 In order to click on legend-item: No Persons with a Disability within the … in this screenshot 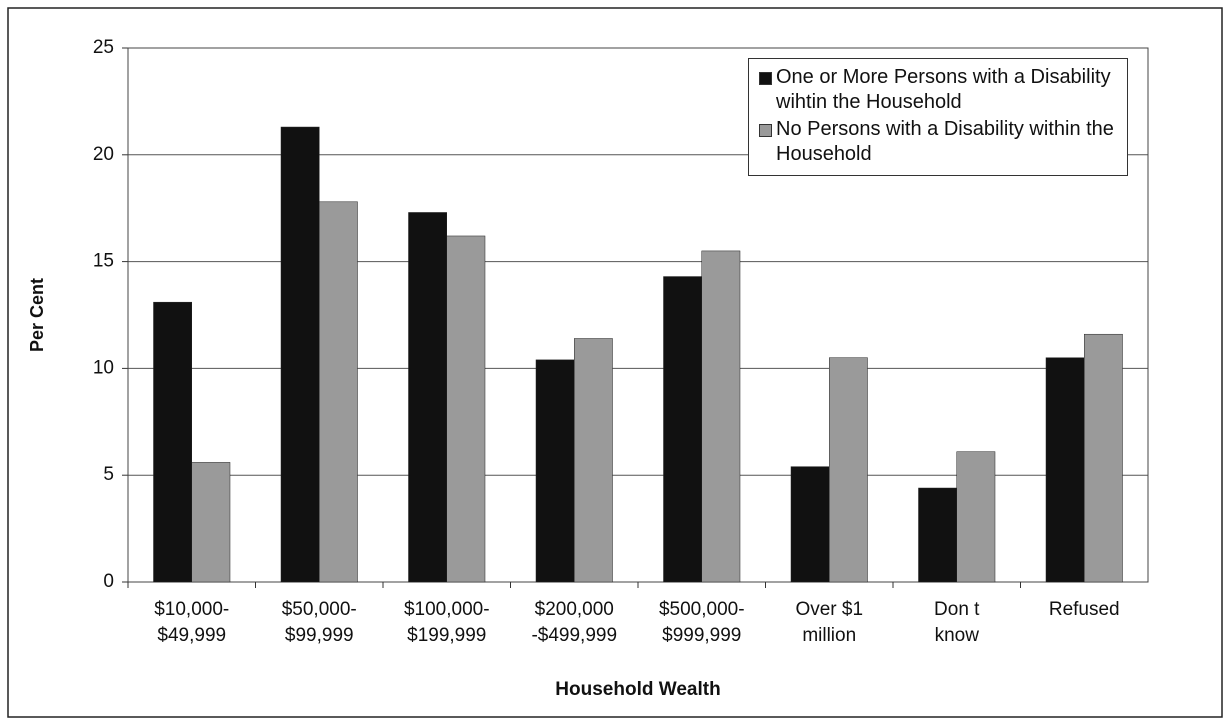, I will do `click(940, 142)`.